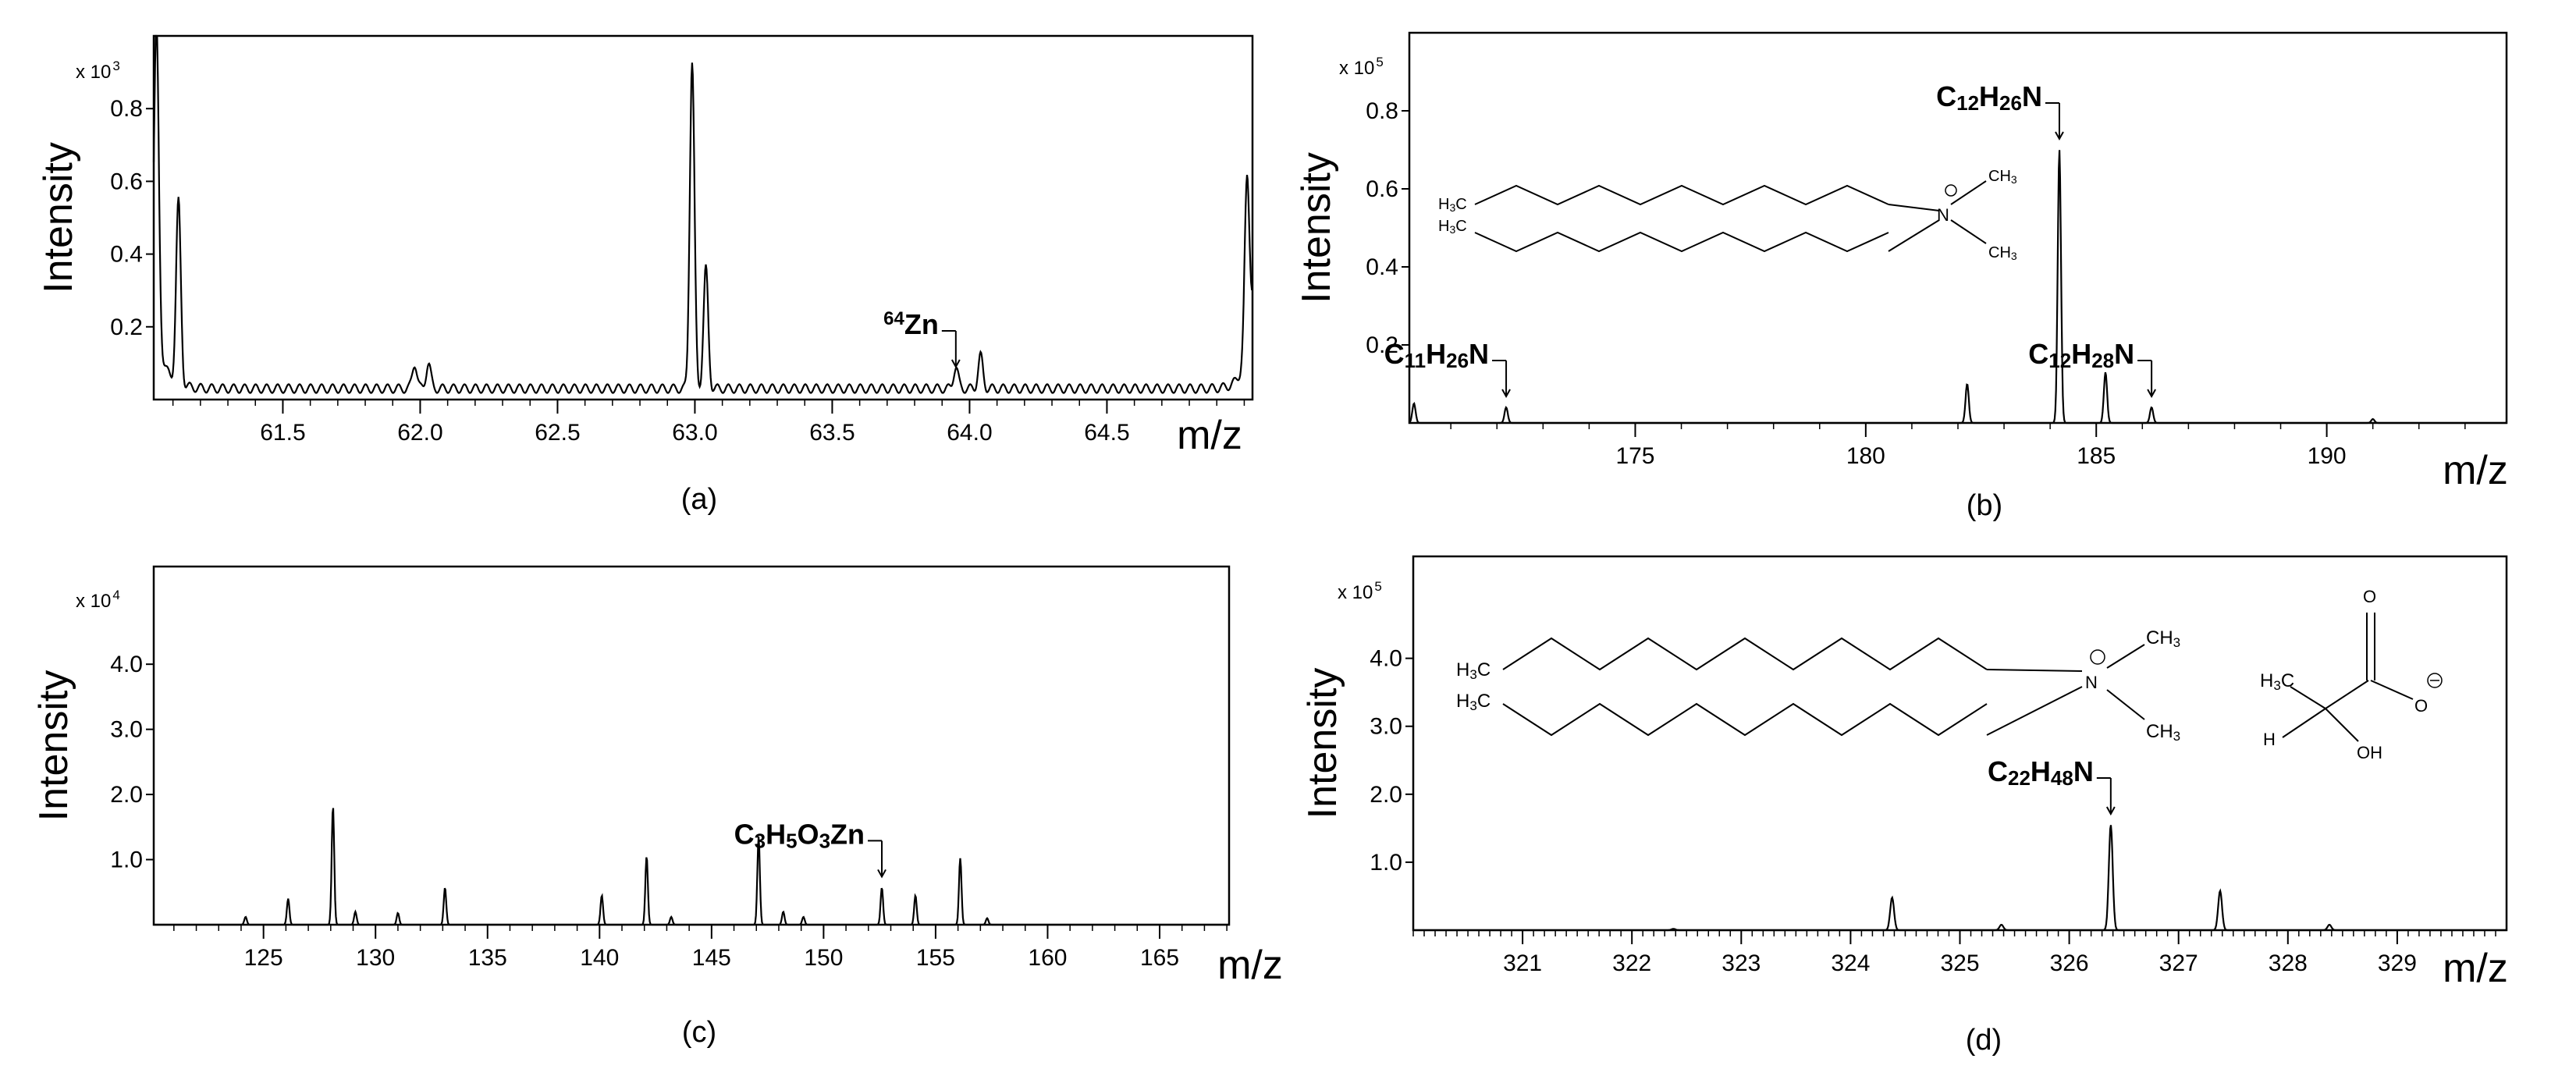 This screenshot has height=1080, width=2576. Describe the element at coordinates (1382, 345) in the screenshot. I see `y-tick-label: 0.2` at that location.